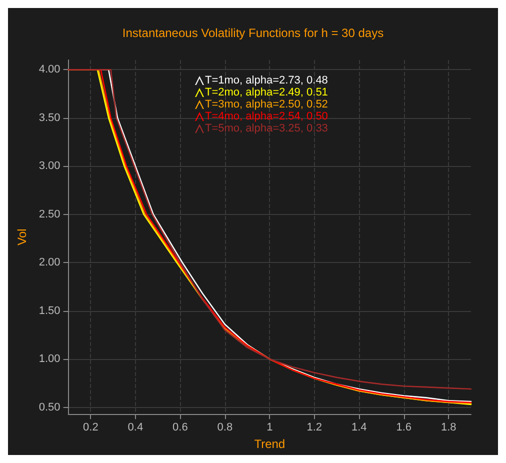  What do you see at coordinates (266, 104) in the screenshot?
I see `legend-label: T=3mo, alpha=2.50, 0.52` at bounding box center [266, 104].